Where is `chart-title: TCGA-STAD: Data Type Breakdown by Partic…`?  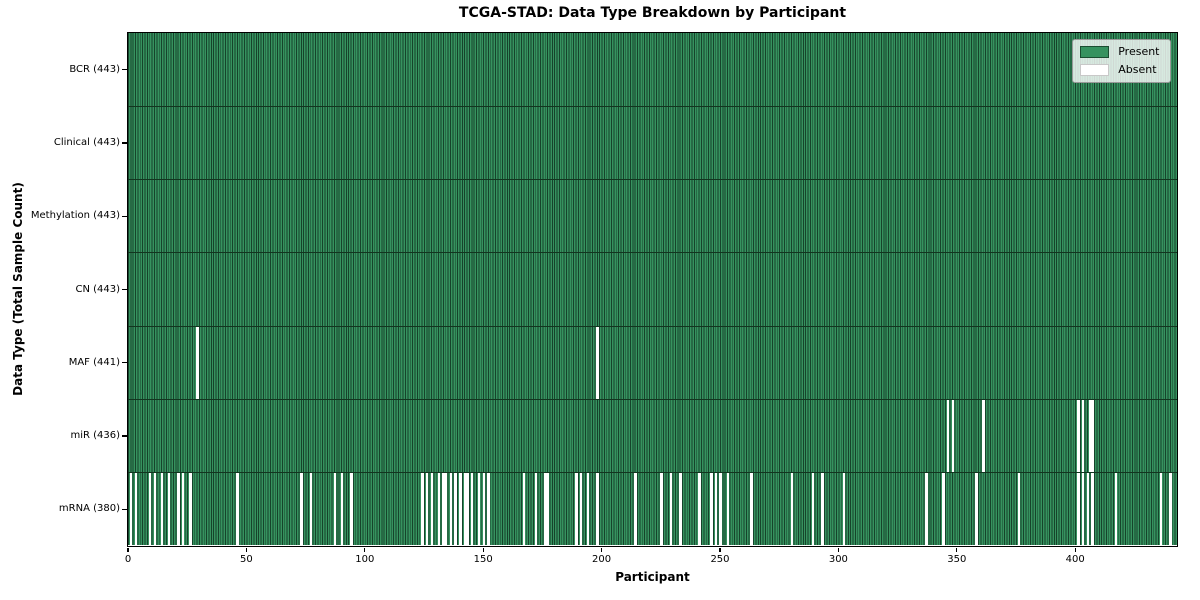 chart-title: TCGA-STAD: Data Type Breakdown by Partic… is located at coordinates (652, 13).